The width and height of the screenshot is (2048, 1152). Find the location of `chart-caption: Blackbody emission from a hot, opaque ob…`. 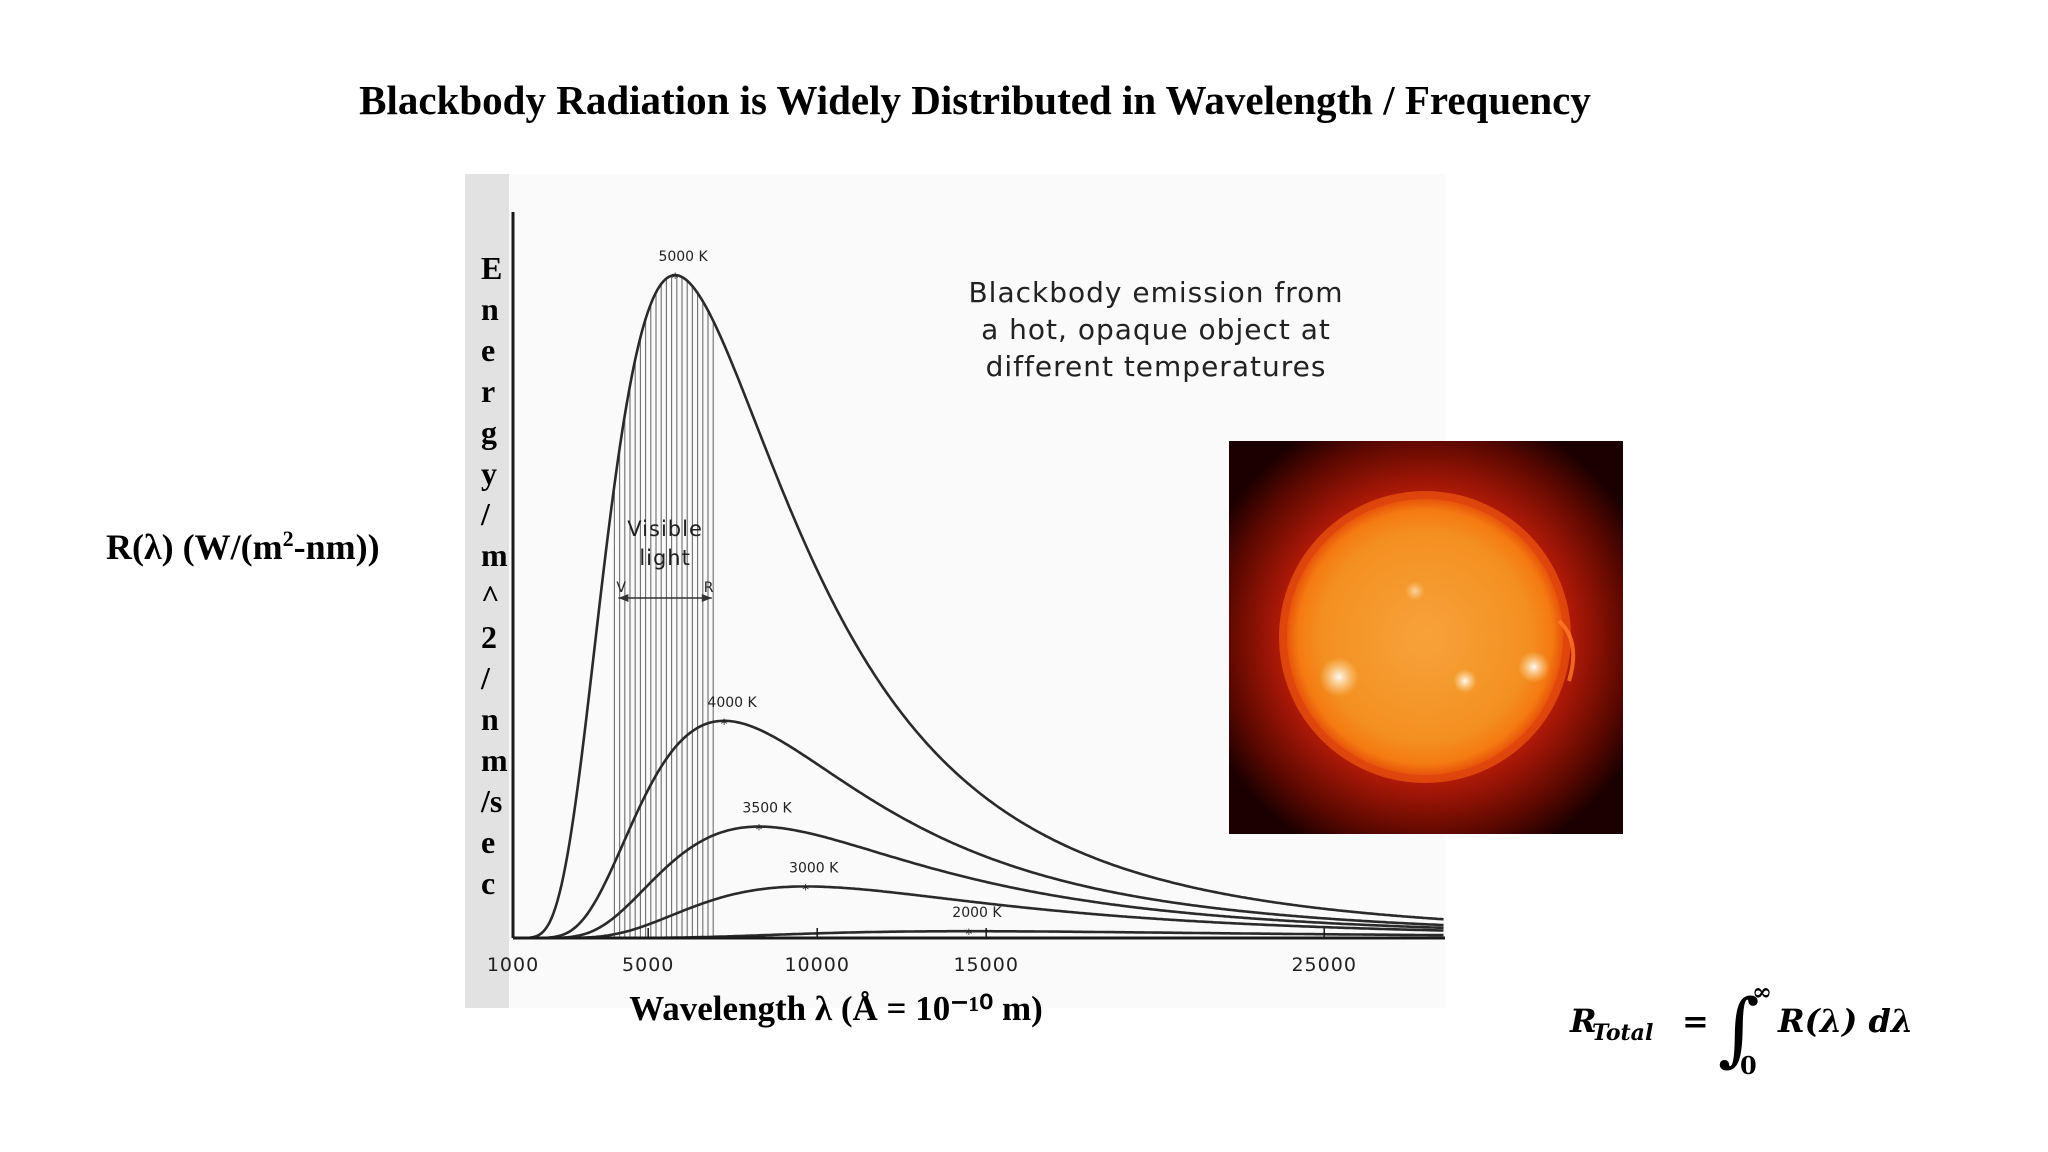

chart-caption: Blackbody emission from a hot, opaque ob… is located at coordinates (1156, 329).